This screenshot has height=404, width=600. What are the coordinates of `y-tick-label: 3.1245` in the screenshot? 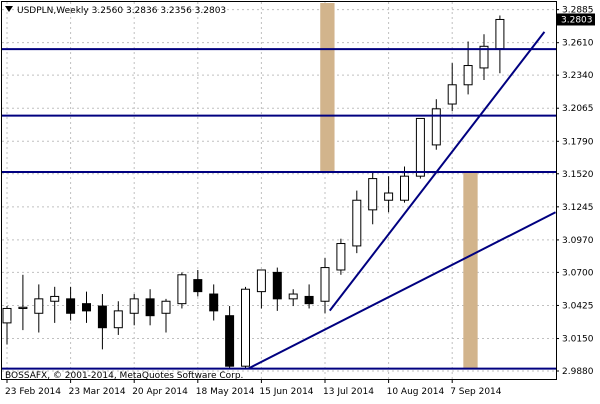 It's located at (578, 208).